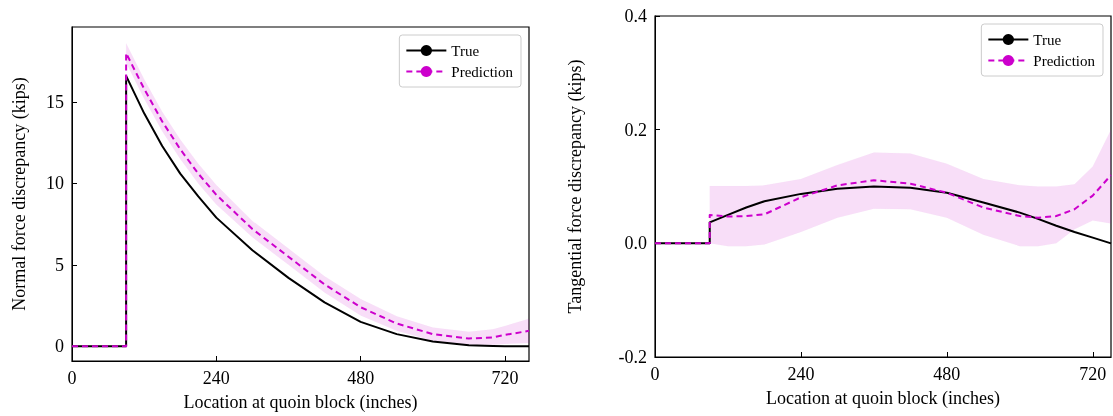 This screenshot has width=1113, height=416. Describe the element at coordinates (632, 357) in the screenshot. I see `y-tick-label: -0.2` at that location.